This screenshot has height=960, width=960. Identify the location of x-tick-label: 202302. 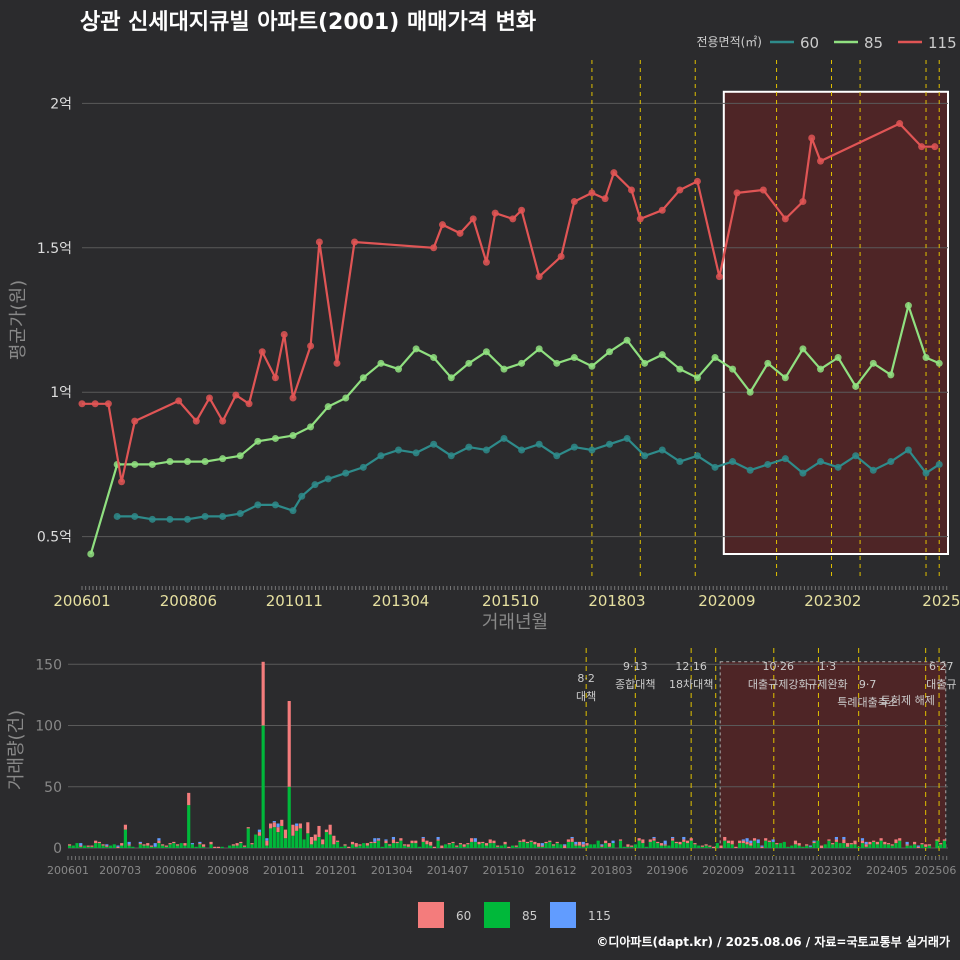
(832, 601).